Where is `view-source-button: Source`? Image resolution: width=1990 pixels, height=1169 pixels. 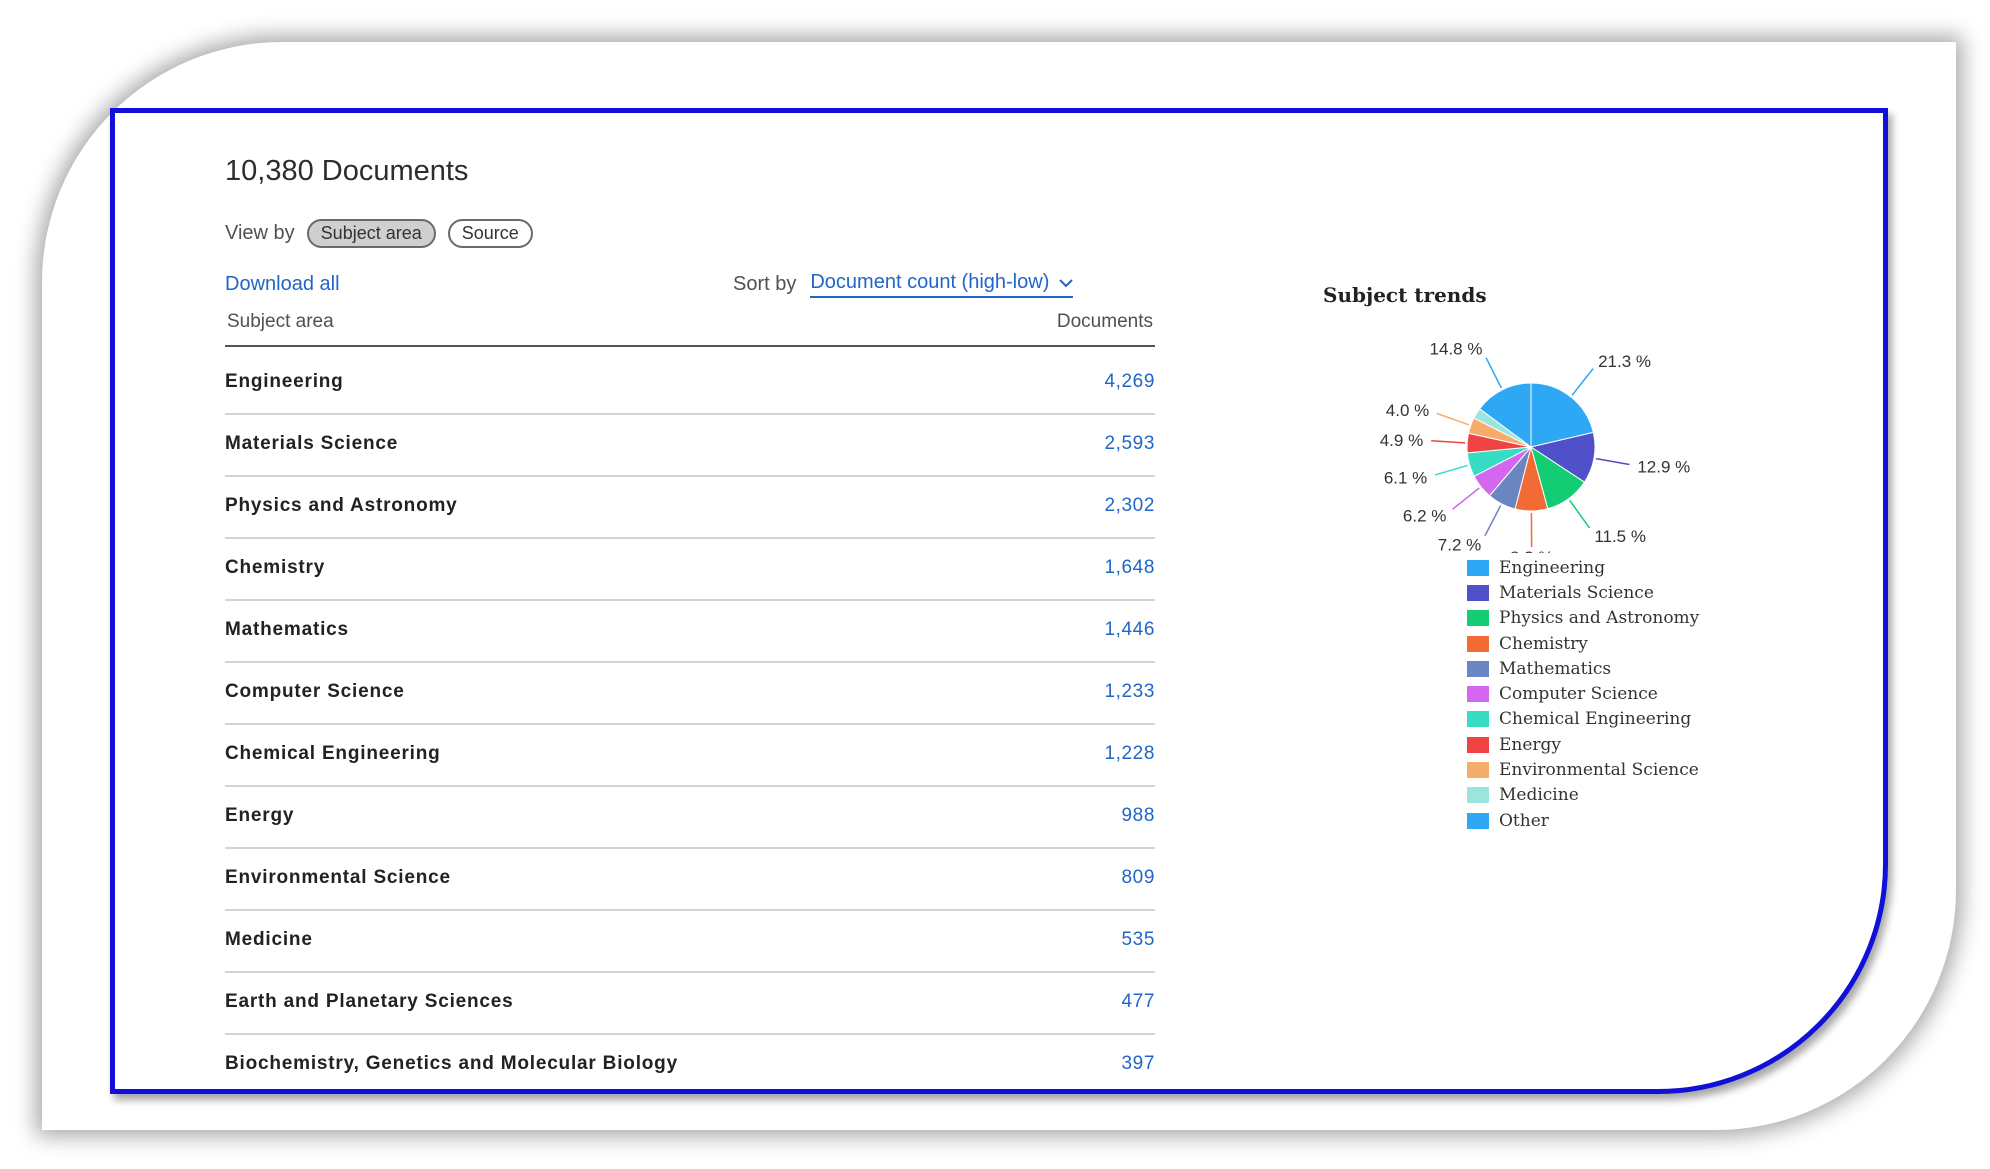
view-source-button: Source is located at coordinates (490, 233).